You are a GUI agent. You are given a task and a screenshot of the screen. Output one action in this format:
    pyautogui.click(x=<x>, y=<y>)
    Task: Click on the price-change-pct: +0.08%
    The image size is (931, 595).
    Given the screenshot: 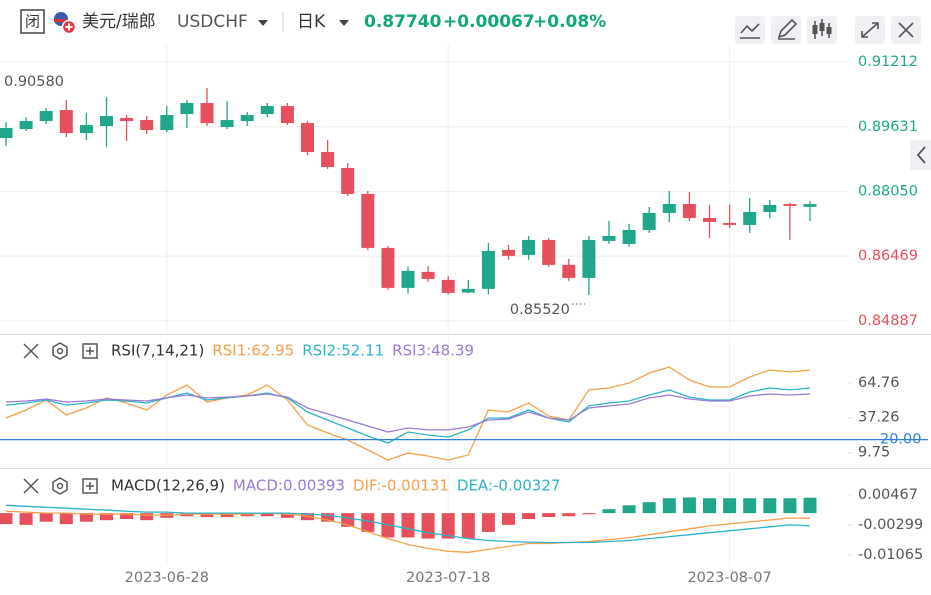 What is the action you would take?
    pyautogui.click(x=569, y=22)
    